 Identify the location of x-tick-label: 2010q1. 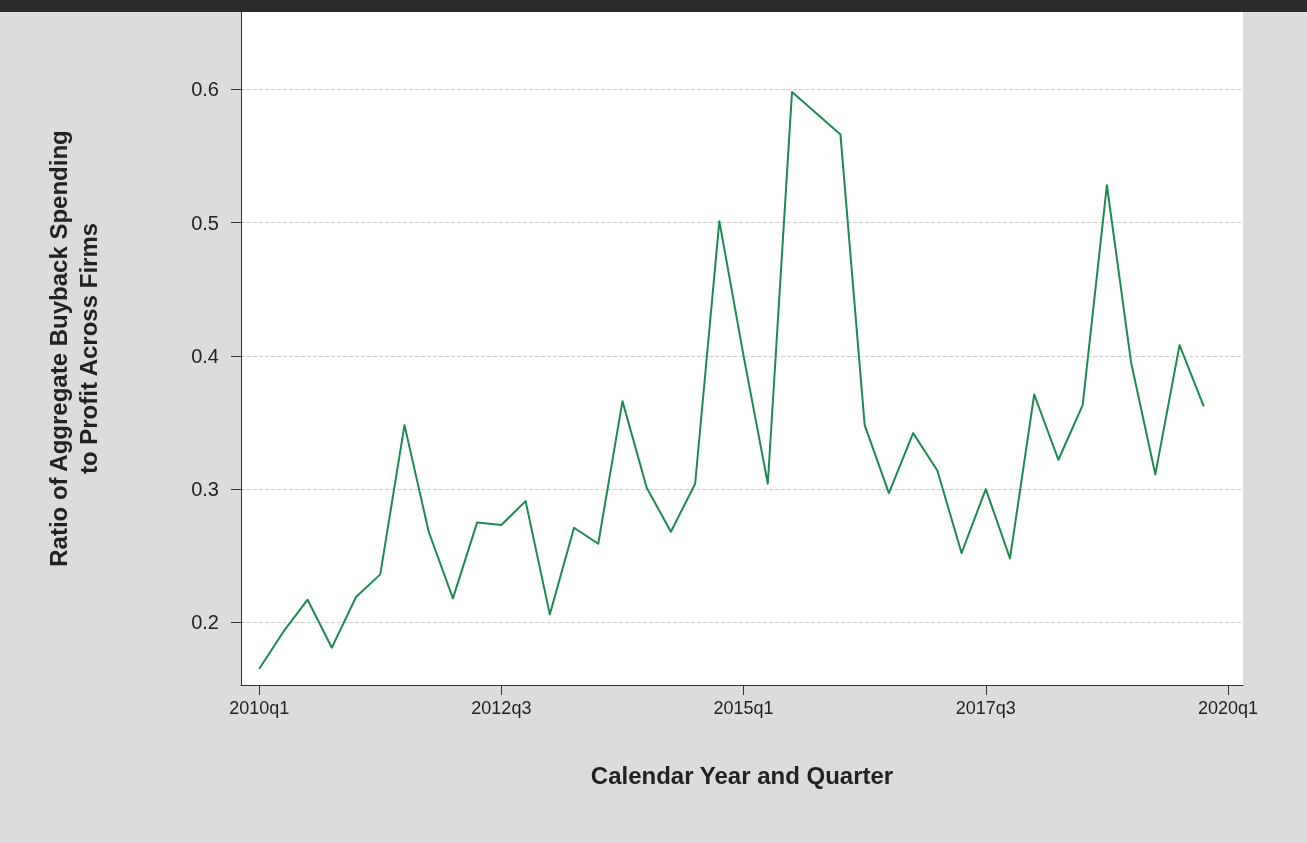
(259, 708).